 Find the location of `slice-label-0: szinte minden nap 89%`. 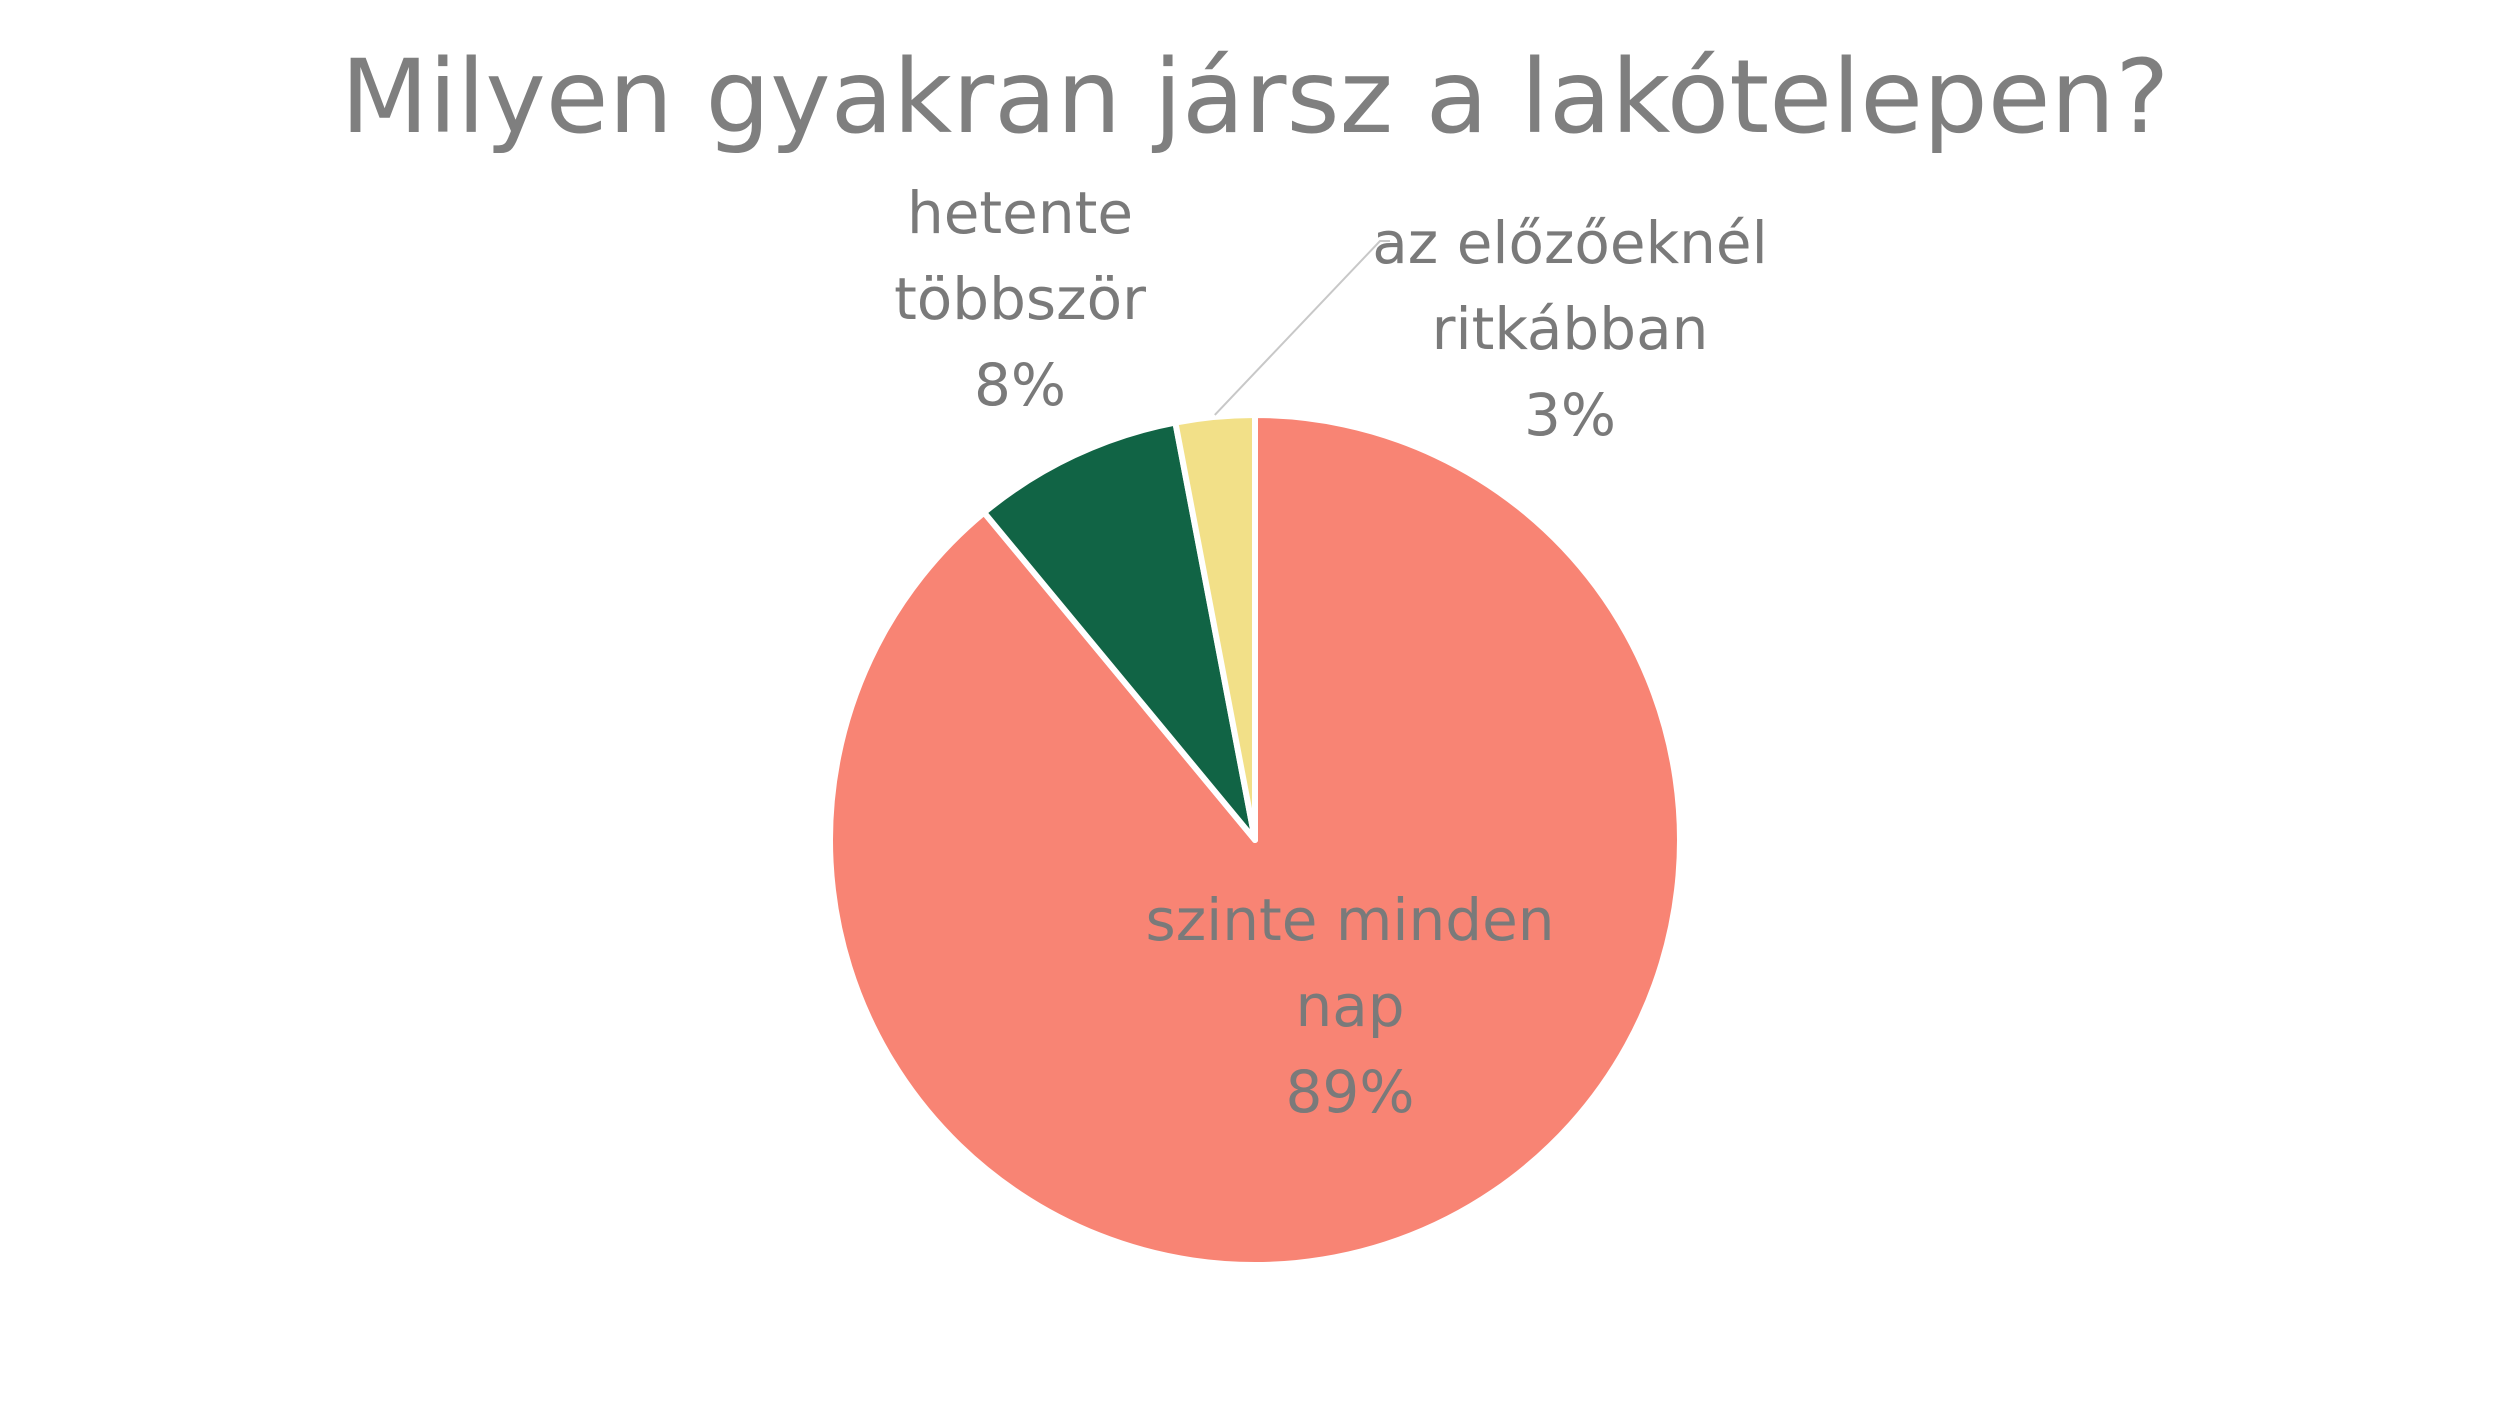

slice-label-0: szinte minden nap 89% is located at coordinates (1349, 1006).